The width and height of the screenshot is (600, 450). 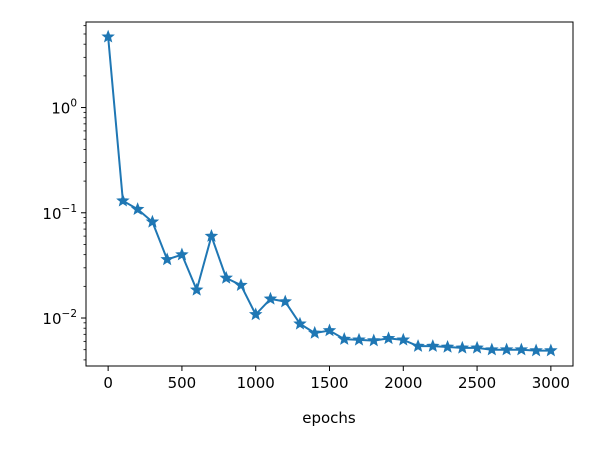 What do you see at coordinates (477, 383) in the screenshot?
I see `x-tick-label: 2500` at bounding box center [477, 383].